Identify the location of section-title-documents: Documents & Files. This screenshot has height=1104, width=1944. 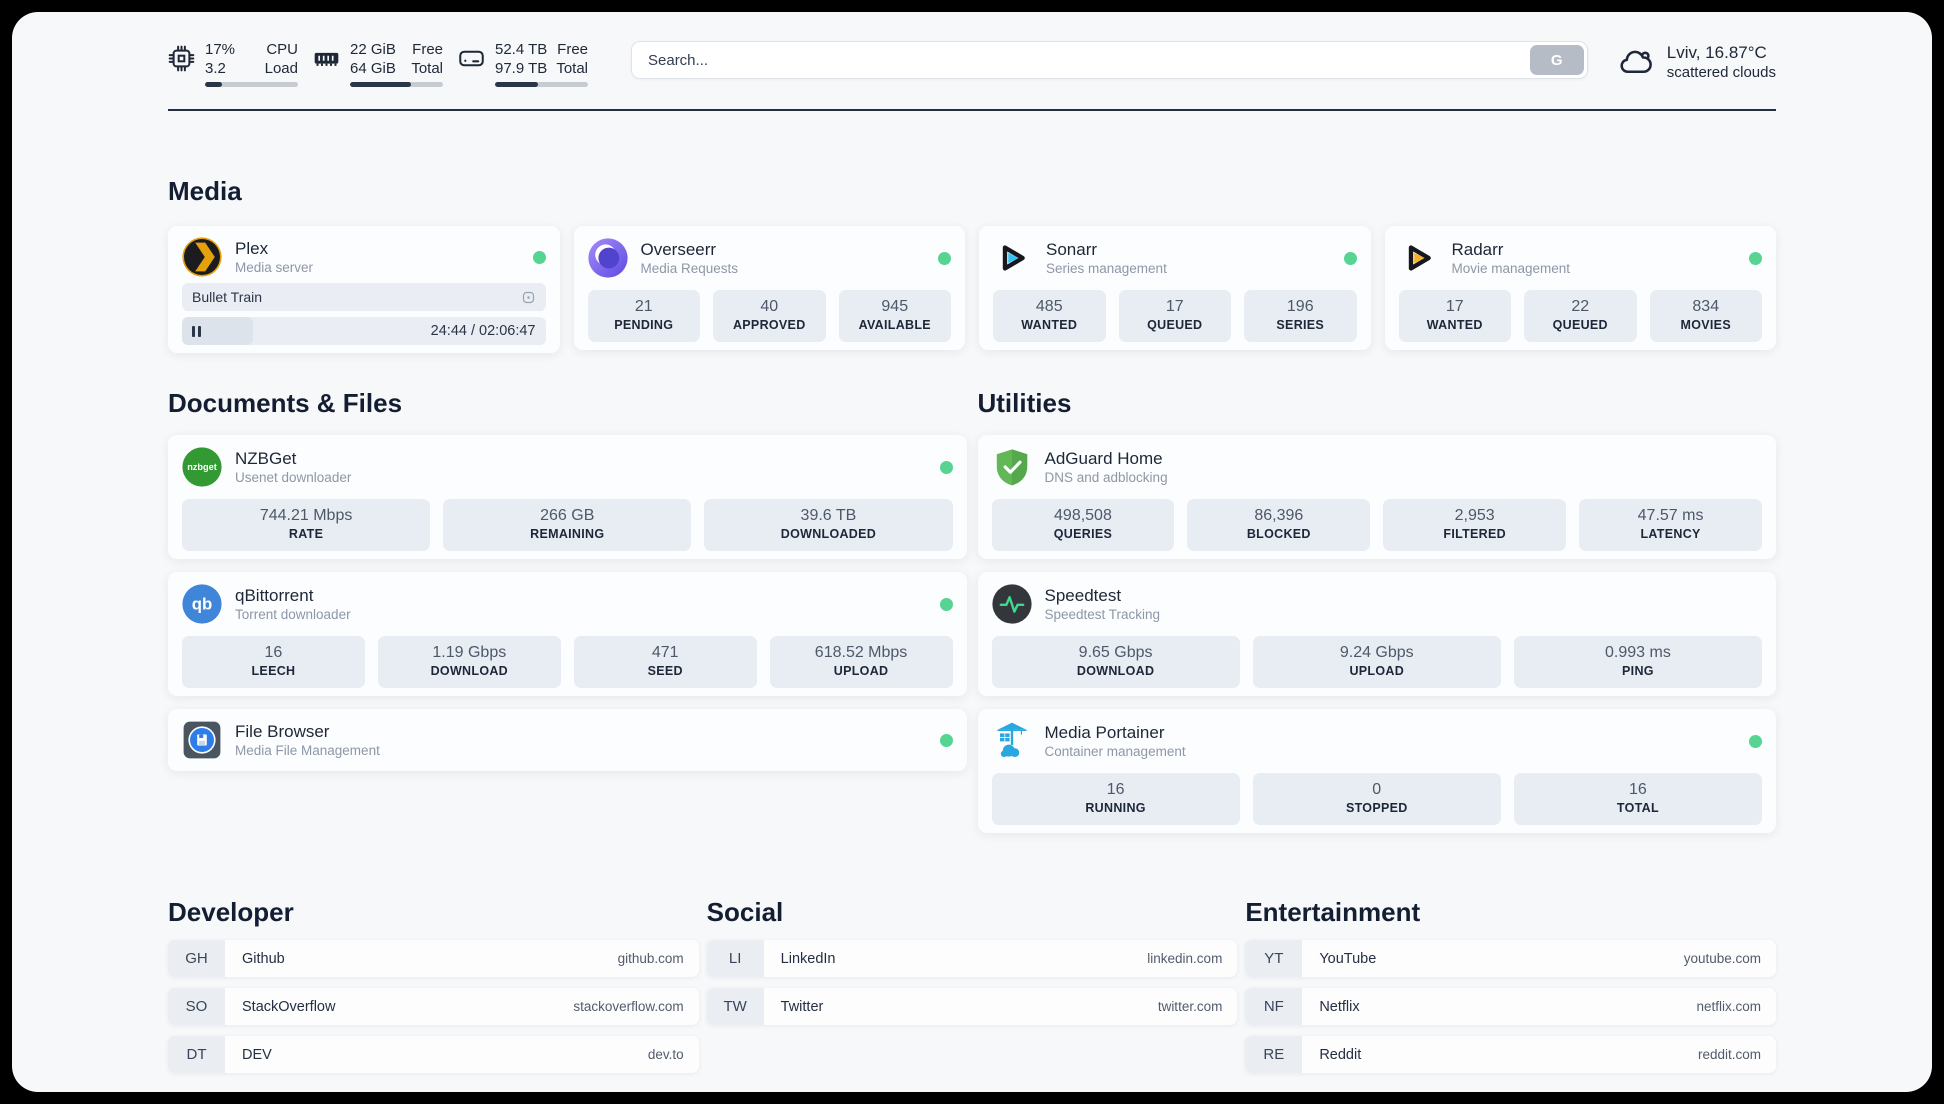
(285, 403).